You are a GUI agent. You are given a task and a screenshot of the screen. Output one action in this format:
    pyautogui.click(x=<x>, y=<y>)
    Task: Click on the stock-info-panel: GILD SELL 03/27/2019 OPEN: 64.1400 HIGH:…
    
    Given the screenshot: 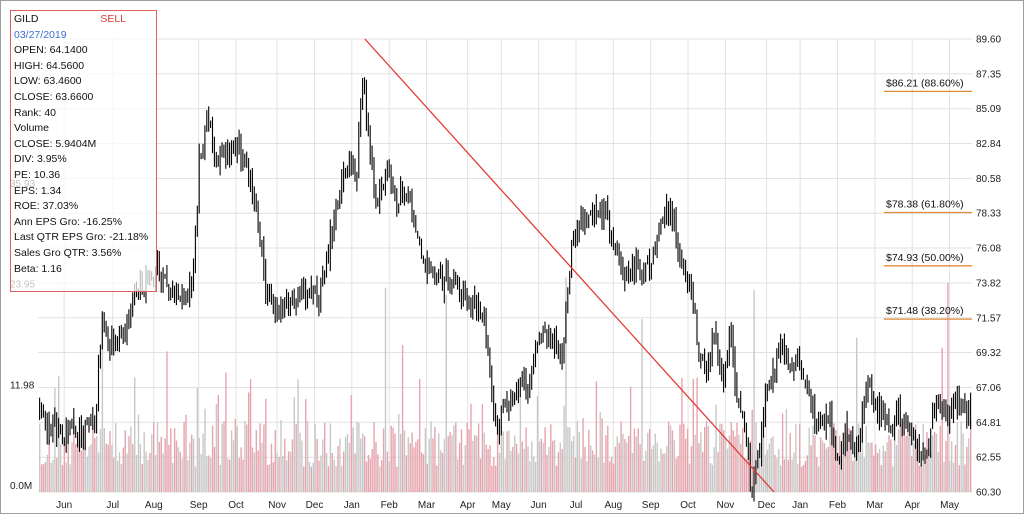 What is the action you would take?
    pyautogui.click(x=83, y=151)
    